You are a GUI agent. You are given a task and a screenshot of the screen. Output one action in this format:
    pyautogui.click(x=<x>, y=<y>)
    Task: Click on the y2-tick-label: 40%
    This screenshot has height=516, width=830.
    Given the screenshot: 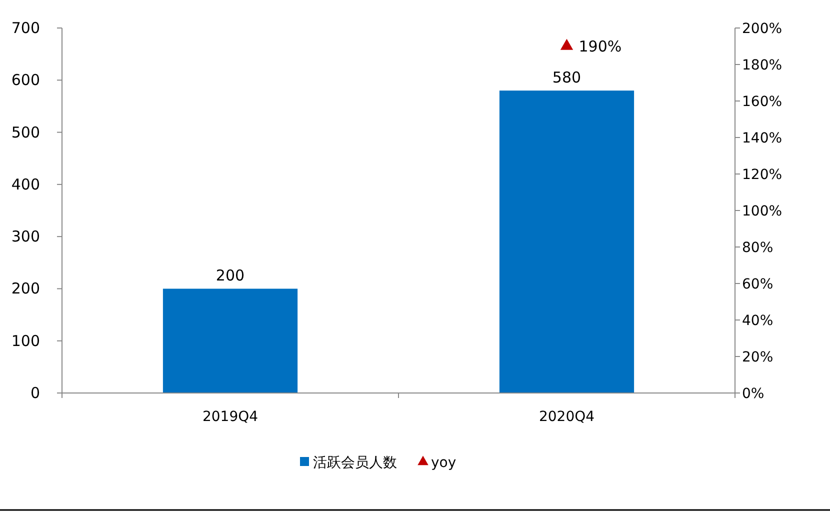 What is the action you would take?
    pyautogui.click(x=758, y=321)
    